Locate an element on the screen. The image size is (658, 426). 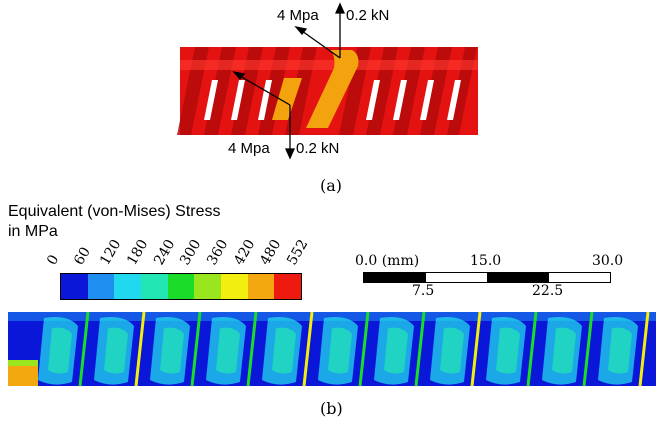
top-force-label: 0.2 kN is located at coordinates (368, 15).